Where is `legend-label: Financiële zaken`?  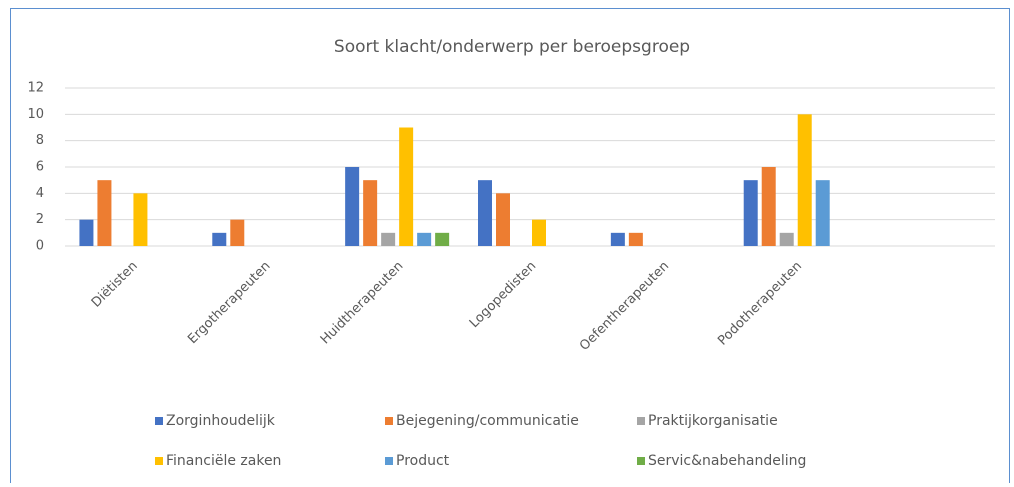
legend-label: Financiële zaken is located at coordinates (223, 461).